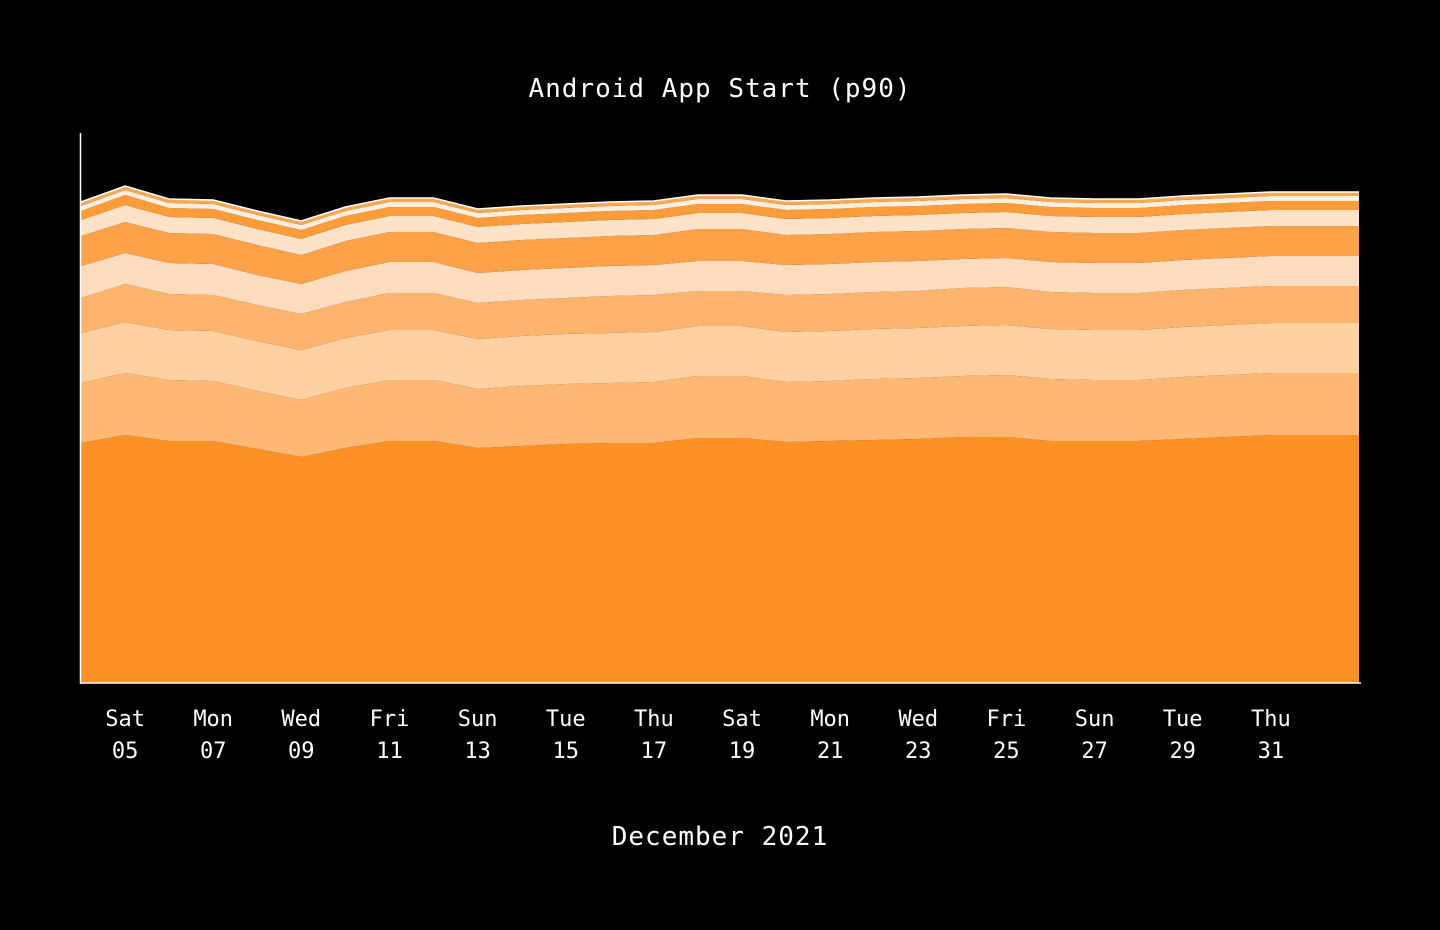  What do you see at coordinates (720, 837) in the screenshot?
I see `x-axis-label: December 2021` at bounding box center [720, 837].